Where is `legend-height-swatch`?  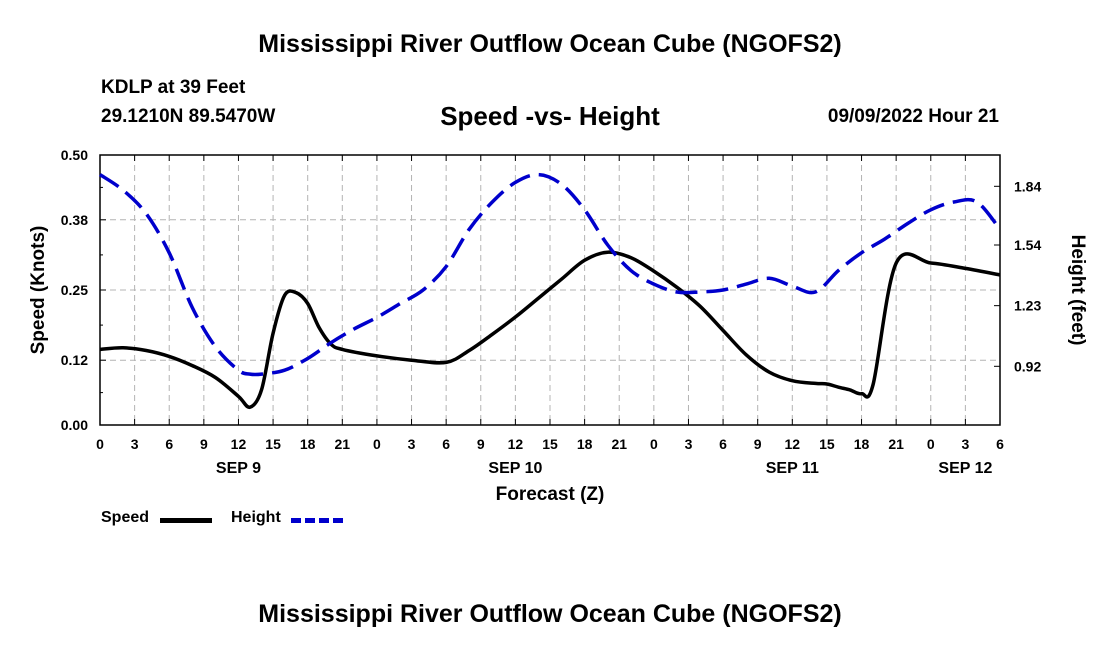
legend-height-swatch is located at coordinates (317, 520).